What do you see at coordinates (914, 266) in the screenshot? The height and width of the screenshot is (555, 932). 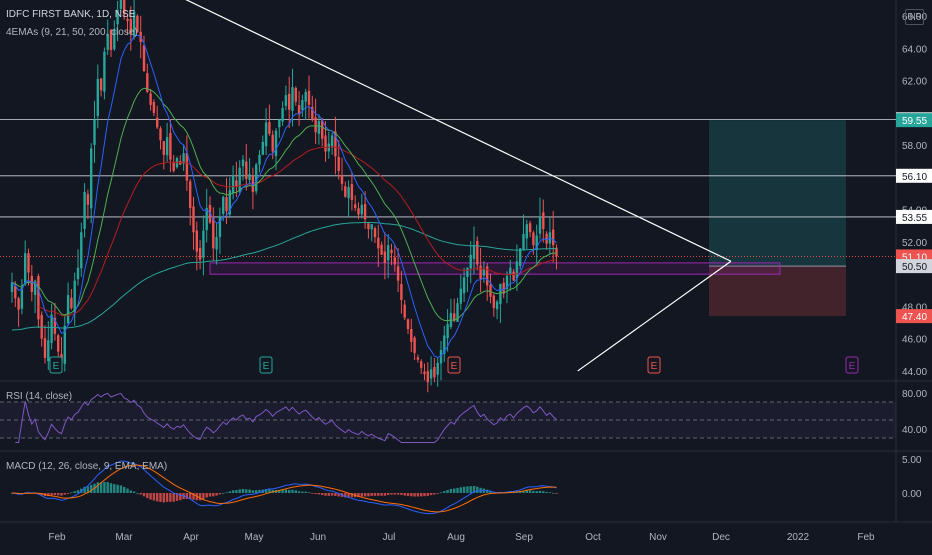 I see `price-badge-bg` at bounding box center [914, 266].